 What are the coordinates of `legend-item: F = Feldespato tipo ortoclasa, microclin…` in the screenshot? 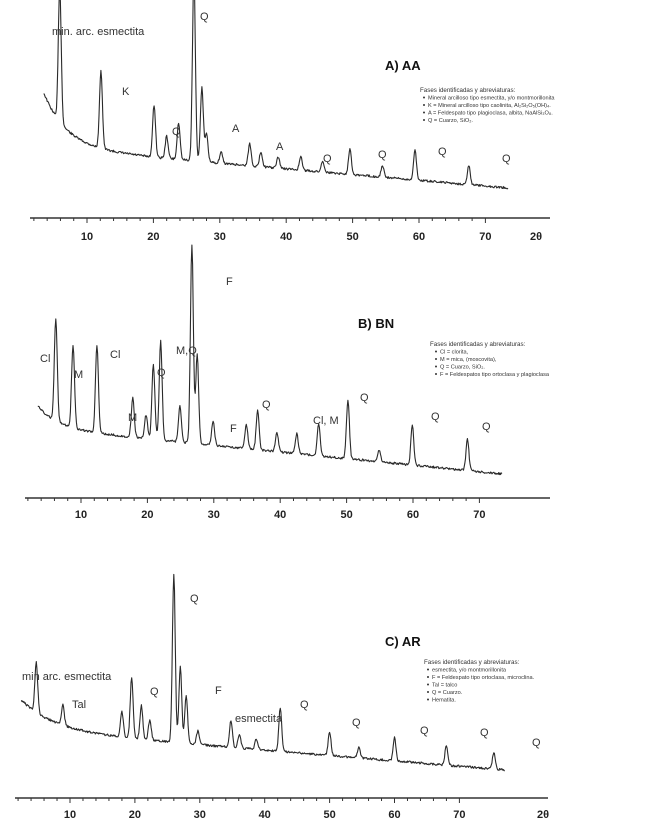 It's located at (483, 678).